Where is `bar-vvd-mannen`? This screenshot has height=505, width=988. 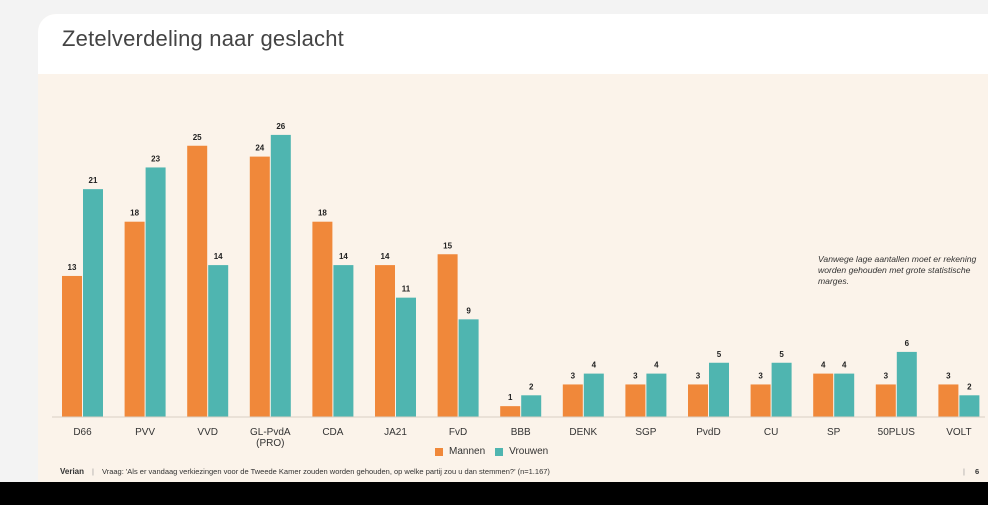 bar-vvd-mannen is located at coordinates (197, 281).